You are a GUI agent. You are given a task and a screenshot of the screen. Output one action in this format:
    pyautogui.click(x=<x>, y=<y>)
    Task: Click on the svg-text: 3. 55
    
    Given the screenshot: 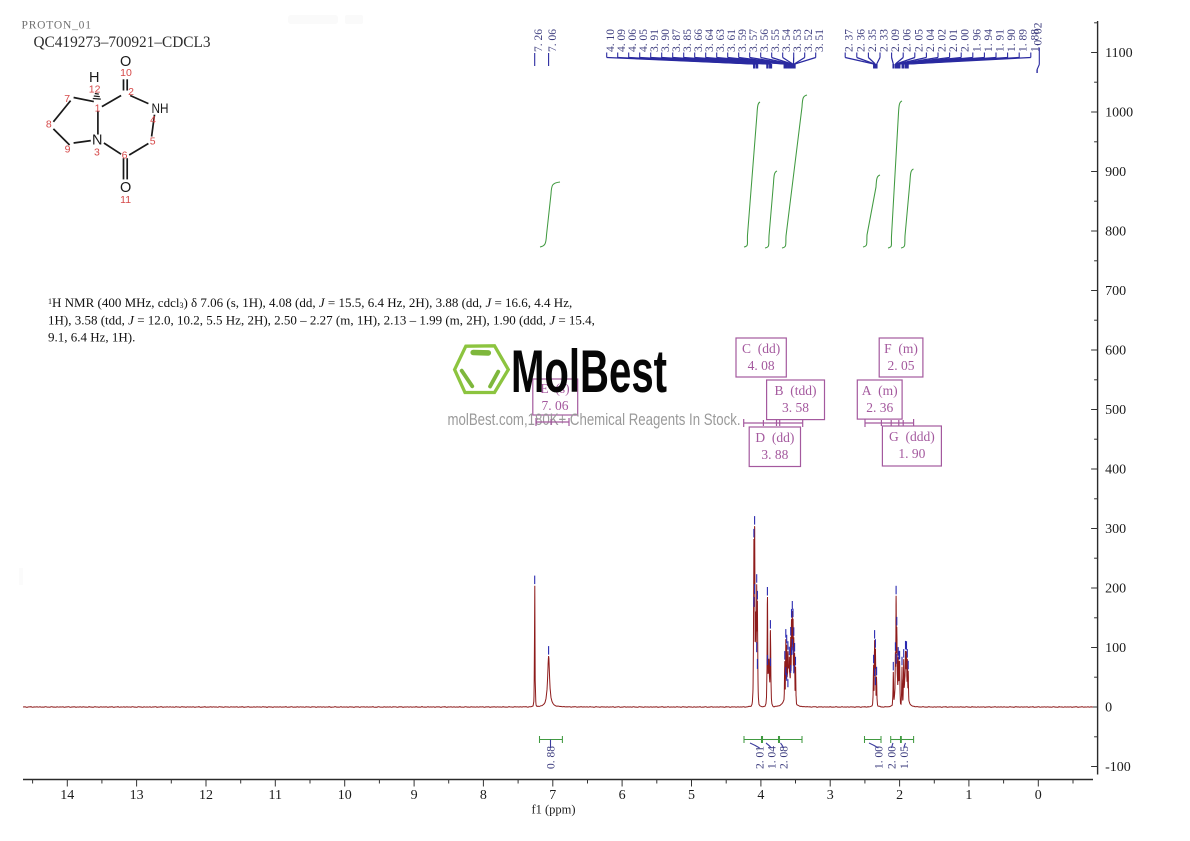 What is the action you would take?
    pyautogui.click(x=776, y=40)
    